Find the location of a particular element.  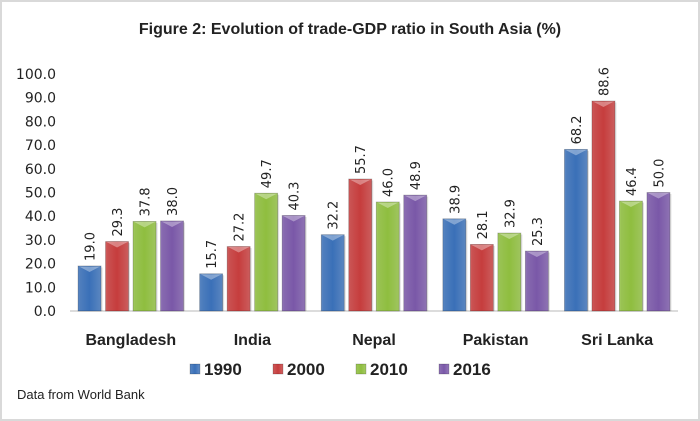

legend-label: 2010 is located at coordinates (389, 369).